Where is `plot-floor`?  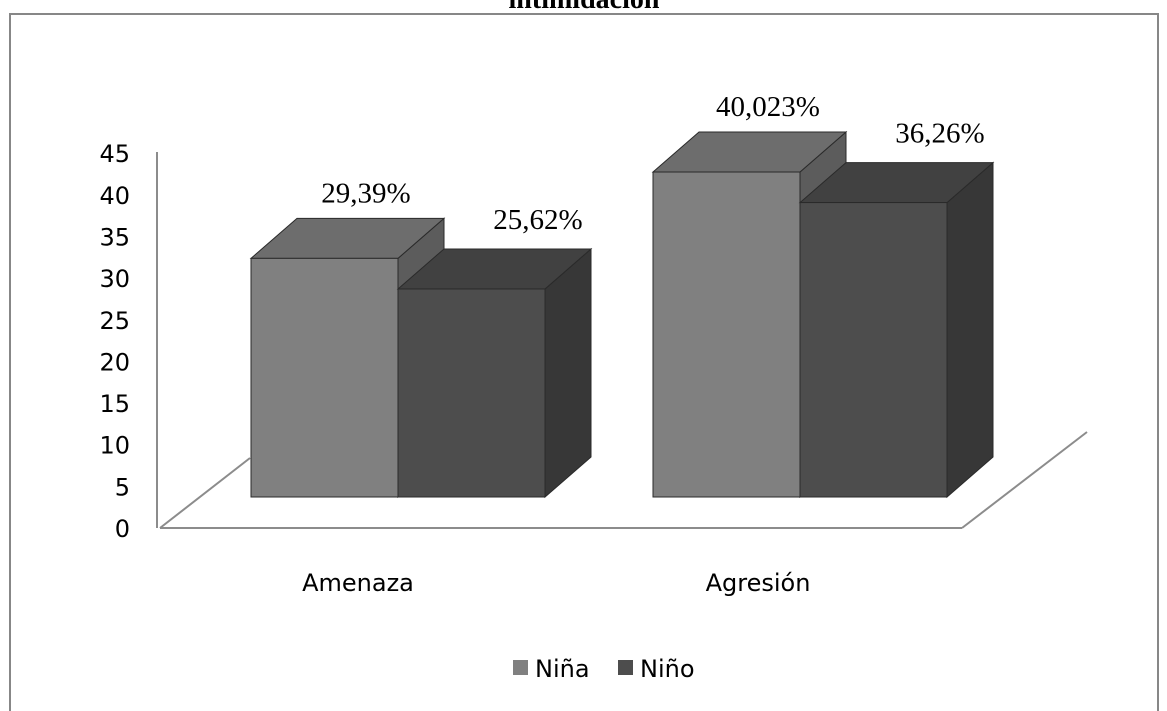
plot-floor is located at coordinates (623, 480).